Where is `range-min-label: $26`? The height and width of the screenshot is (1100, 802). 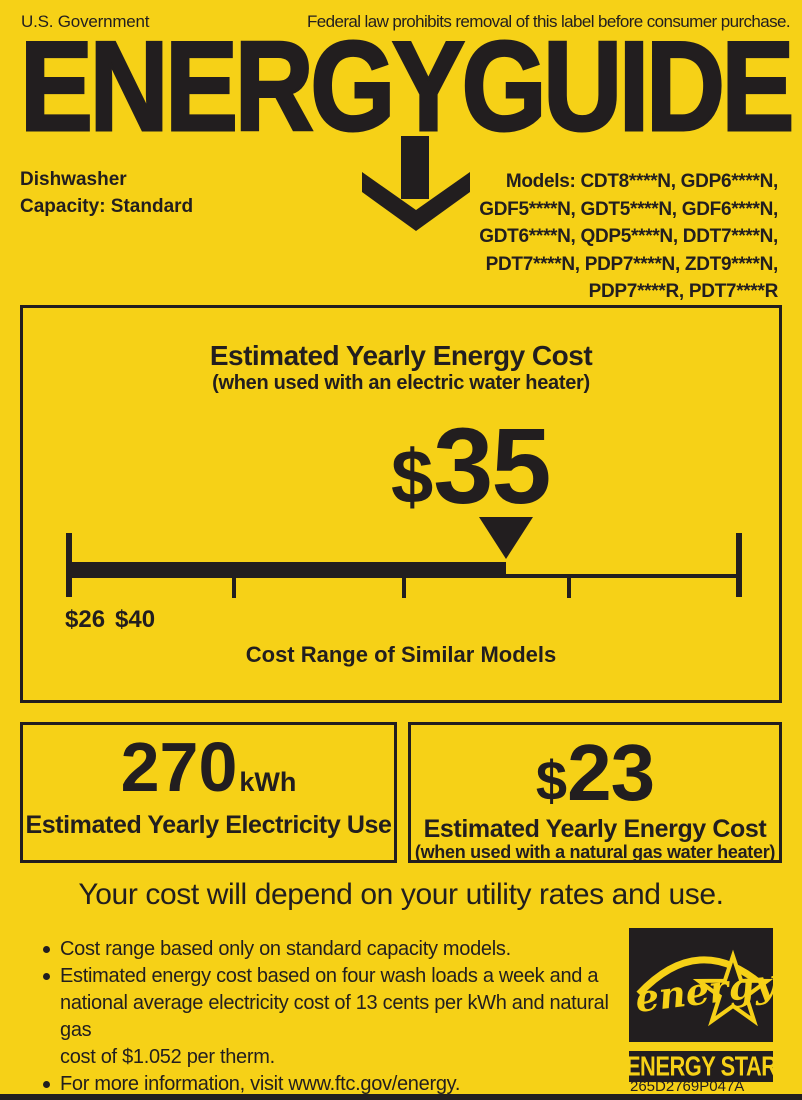
range-min-label: $26 is located at coordinates (85, 619).